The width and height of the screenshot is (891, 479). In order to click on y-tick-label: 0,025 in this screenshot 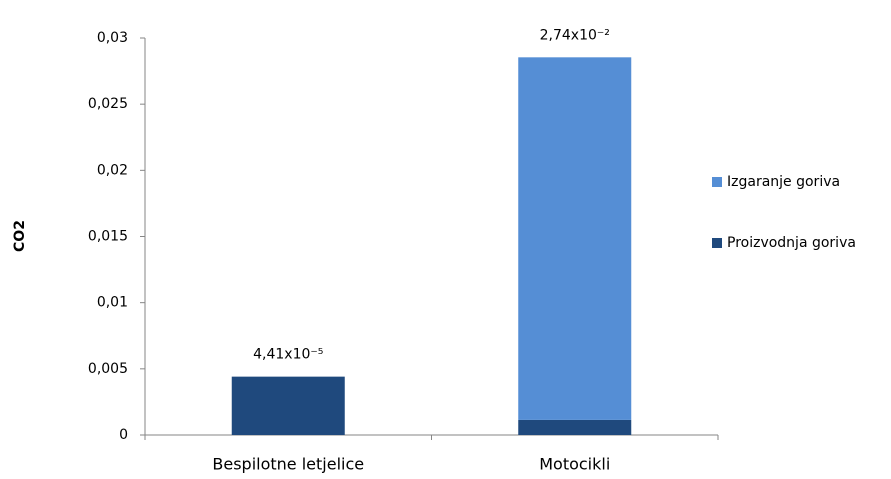, I will do `click(108, 104)`.